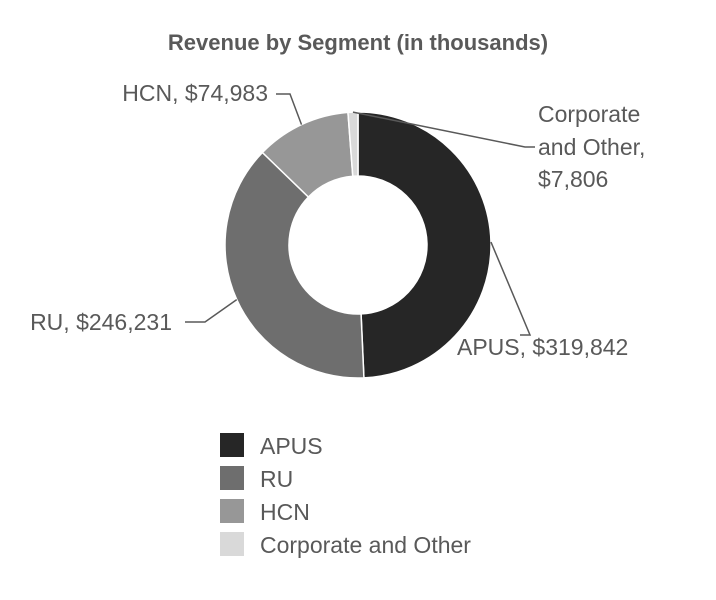  I want to click on data-label-ru: RU, $246,231, so click(101, 322).